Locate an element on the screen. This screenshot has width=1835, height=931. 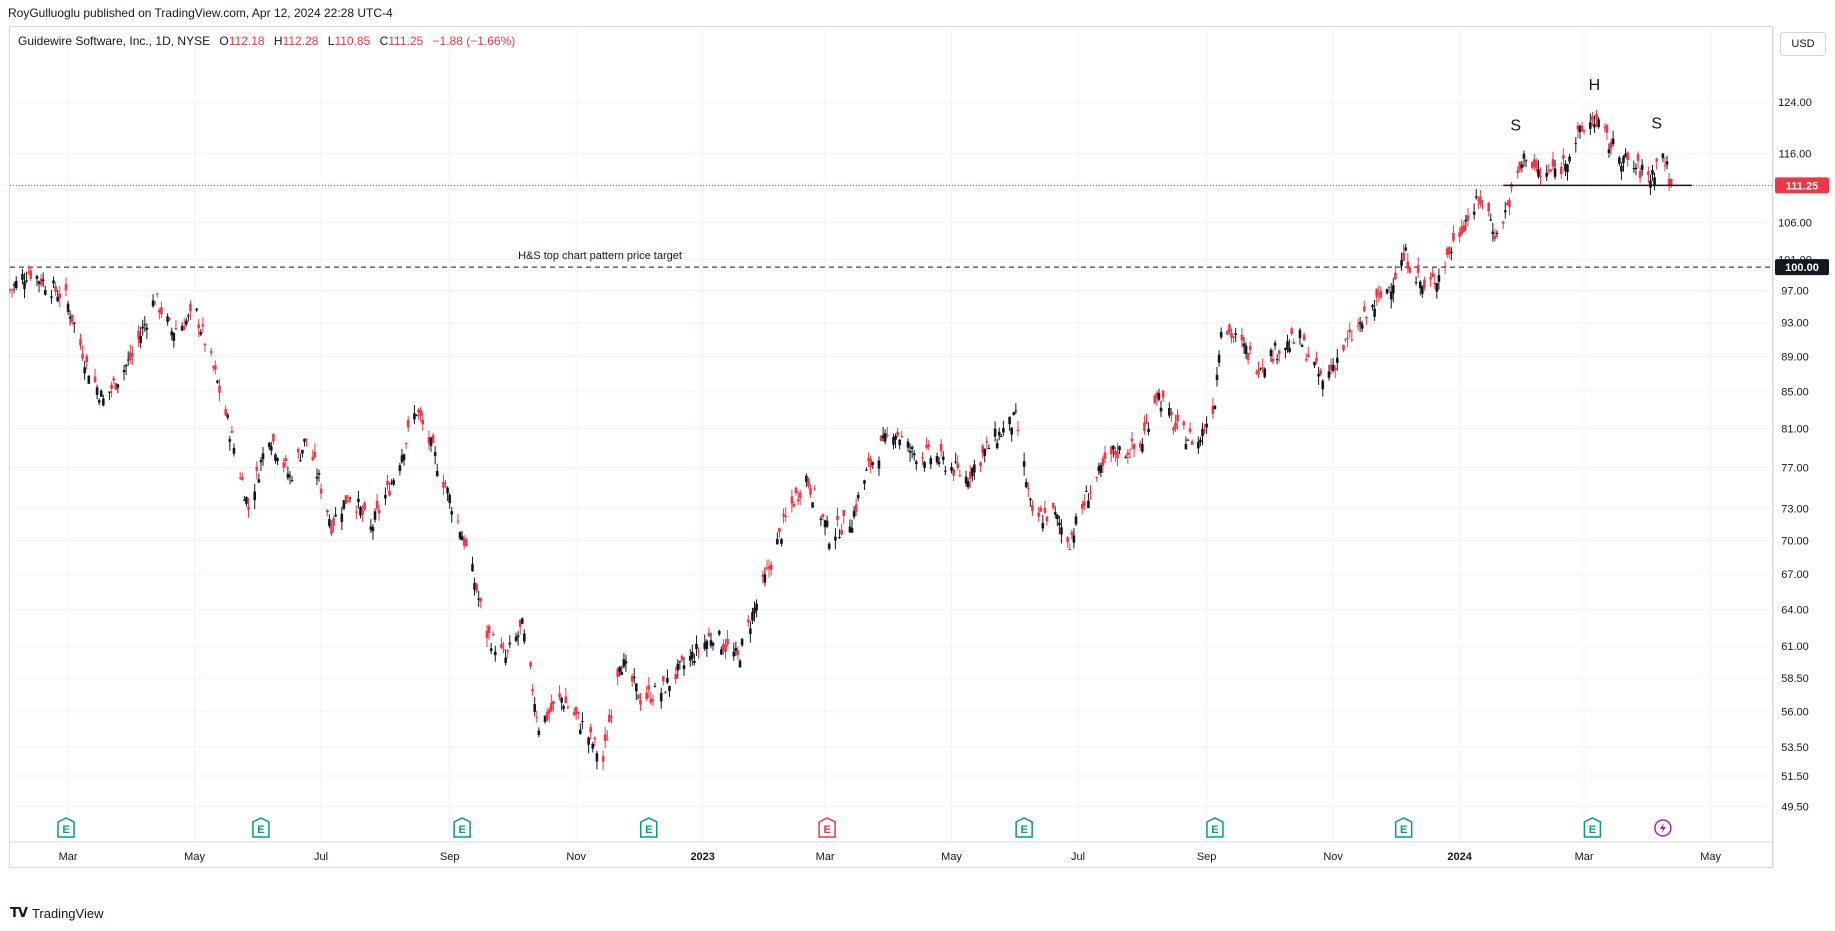
dividend-icon is located at coordinates (1663, 828).